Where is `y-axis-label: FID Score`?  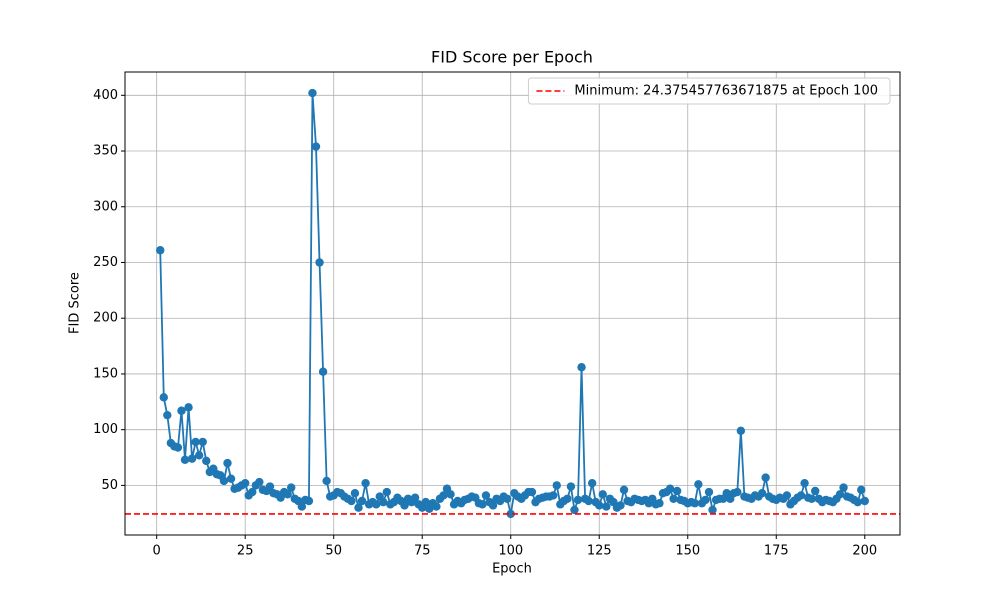
y-axis-label: FID Score is located at coordinates (75, 303).